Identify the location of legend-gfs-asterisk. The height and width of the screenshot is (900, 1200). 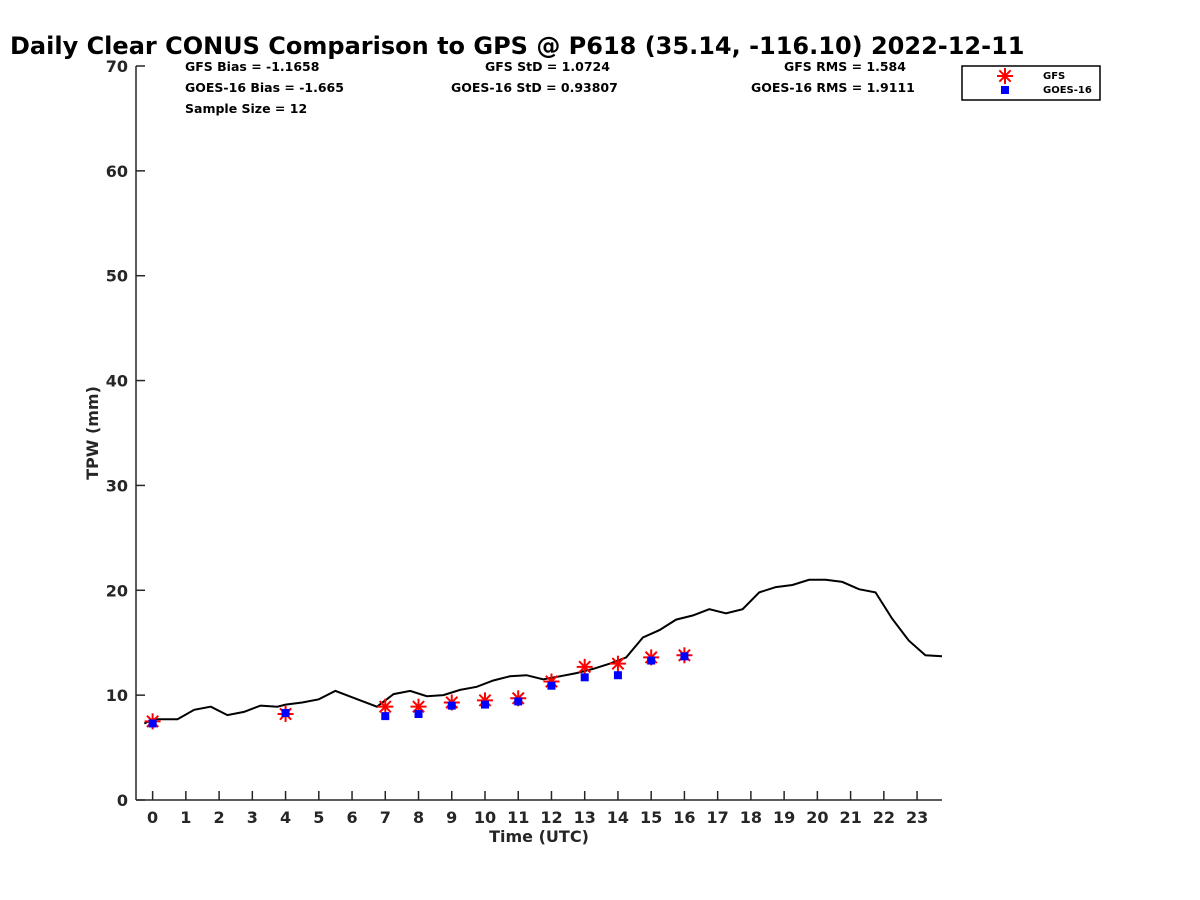
(1005, 76).